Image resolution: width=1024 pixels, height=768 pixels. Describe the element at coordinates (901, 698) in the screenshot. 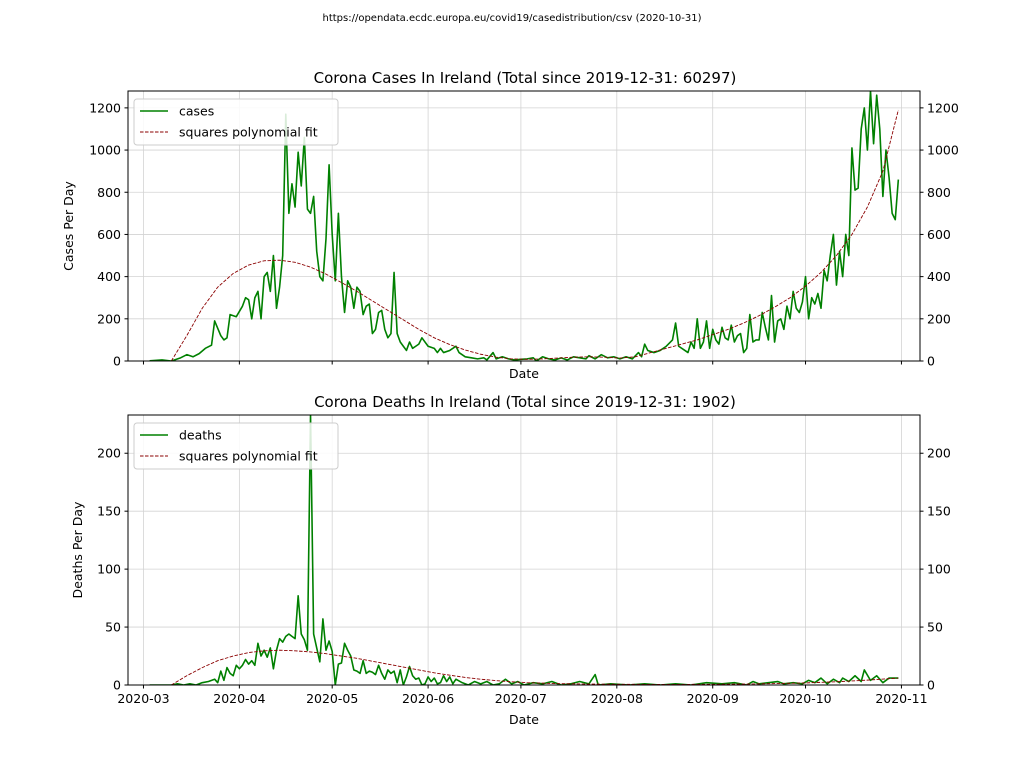

I see `x-tick-label: 2020-11` at that location.